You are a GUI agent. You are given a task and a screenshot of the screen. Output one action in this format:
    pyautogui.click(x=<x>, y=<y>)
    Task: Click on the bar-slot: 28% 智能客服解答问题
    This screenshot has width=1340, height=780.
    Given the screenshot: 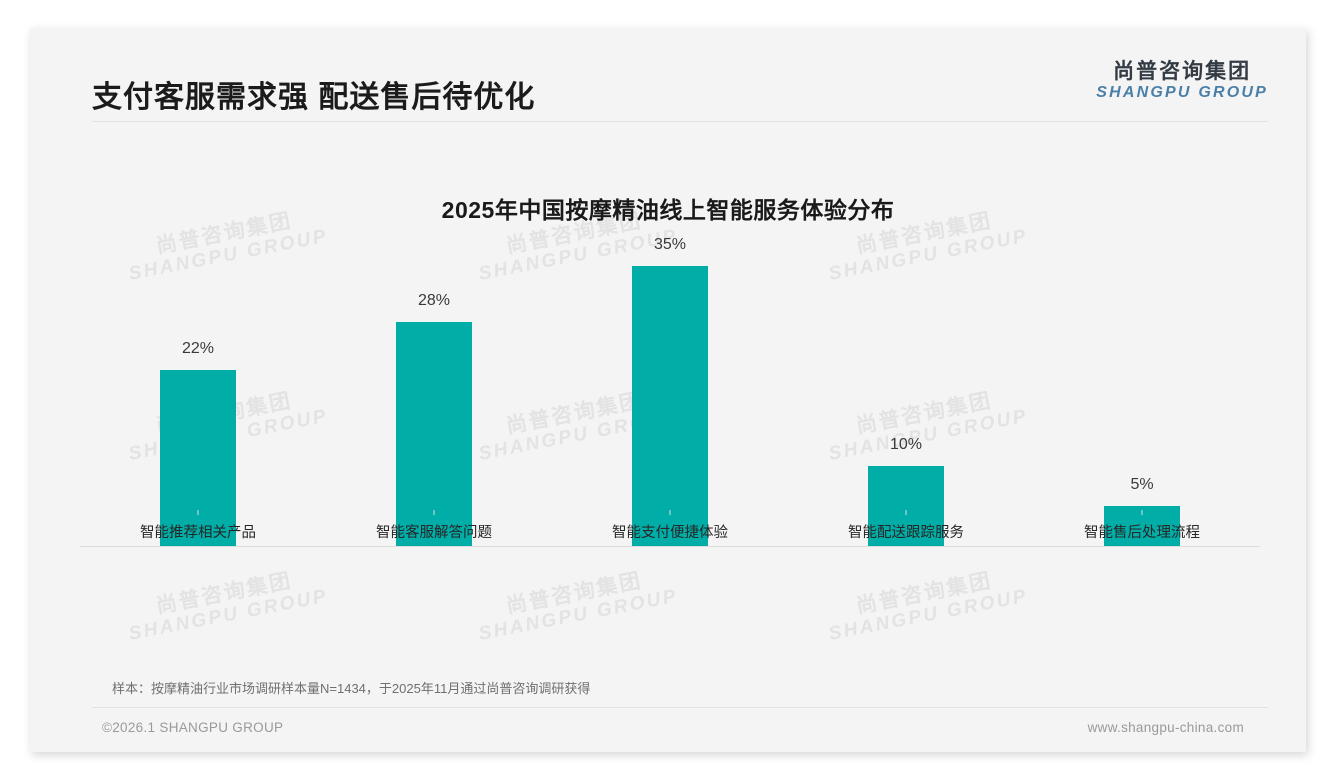 What is the action you would take?
    pyautogui.click(x=434, y=406)
    